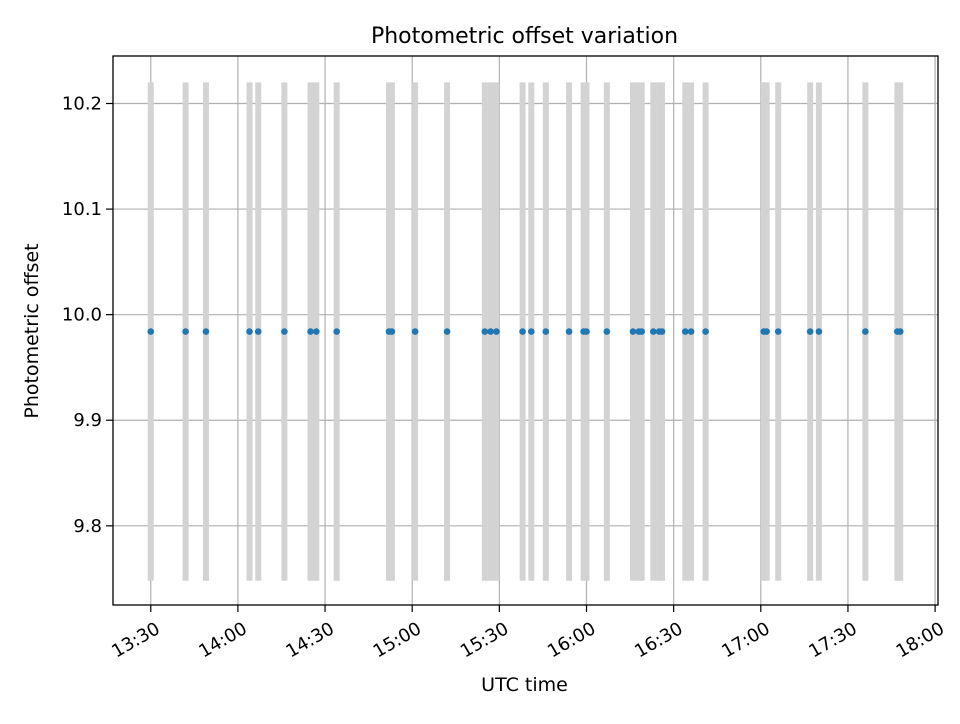  Describe the element at coordinates (87, 420) in the screenshot. I see `y-tick-label: 9.9` at that location.